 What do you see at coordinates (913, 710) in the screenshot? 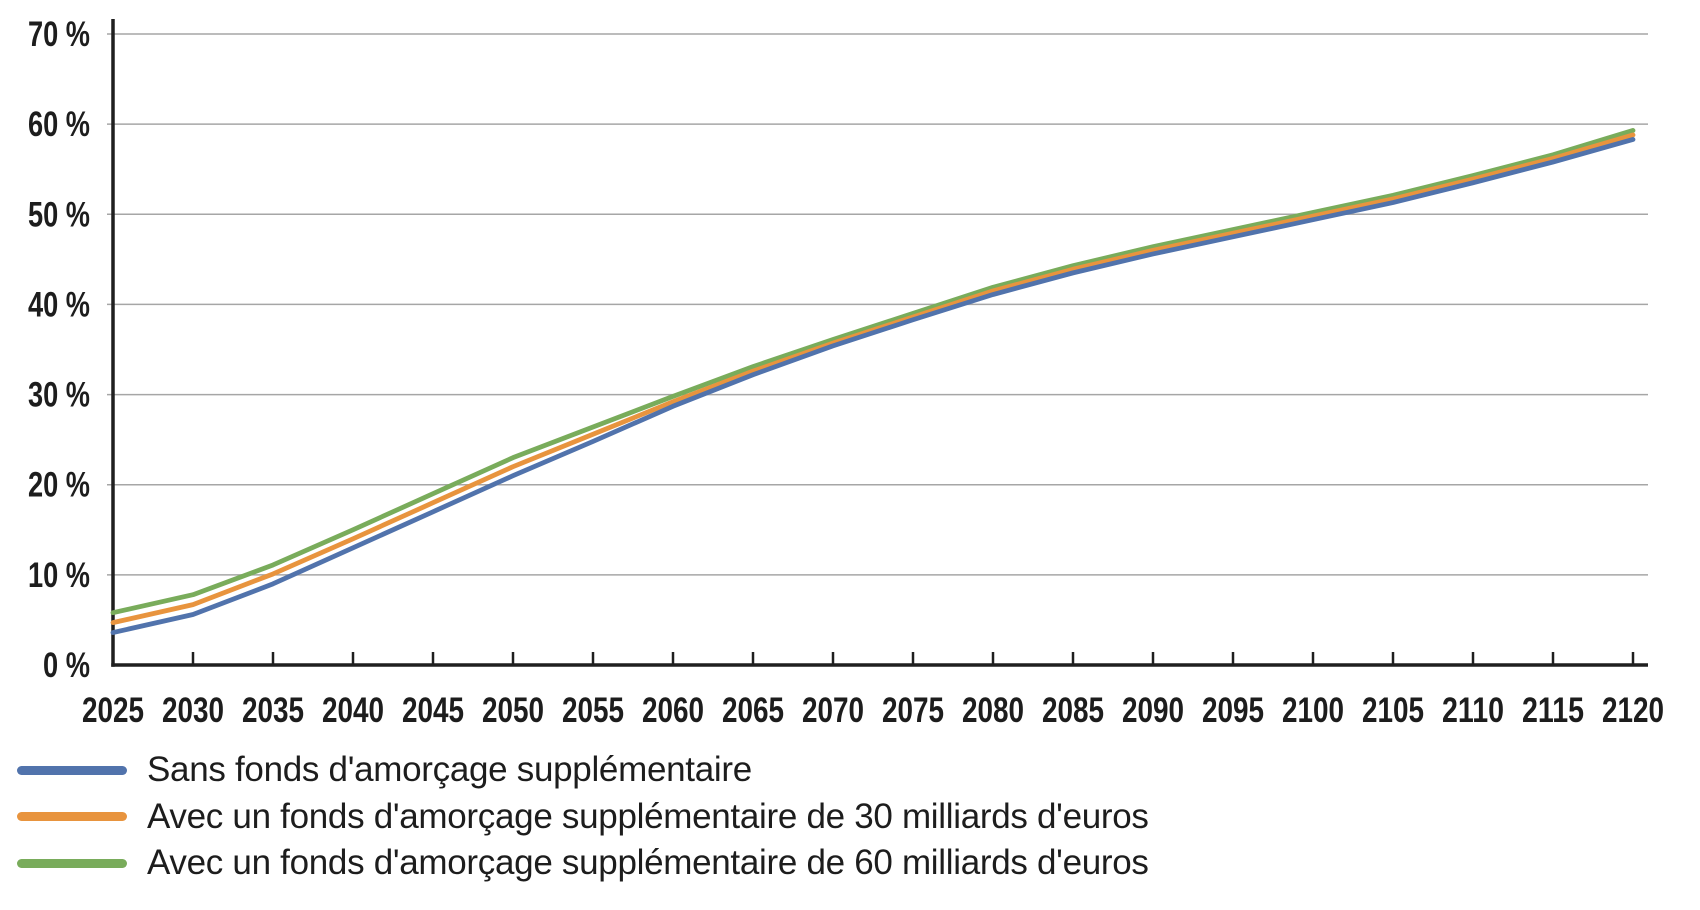
I see `x-tick-label: 2075` at bounding box center [913, 710].